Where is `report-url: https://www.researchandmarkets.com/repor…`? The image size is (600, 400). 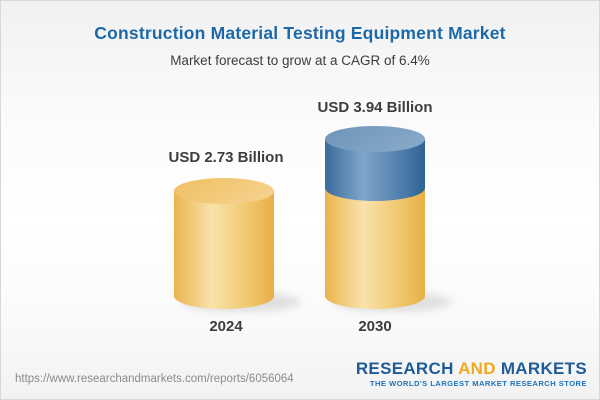 report-url: https://www.researchandmarkets.com/repor… is located at coordinates (154, 379).